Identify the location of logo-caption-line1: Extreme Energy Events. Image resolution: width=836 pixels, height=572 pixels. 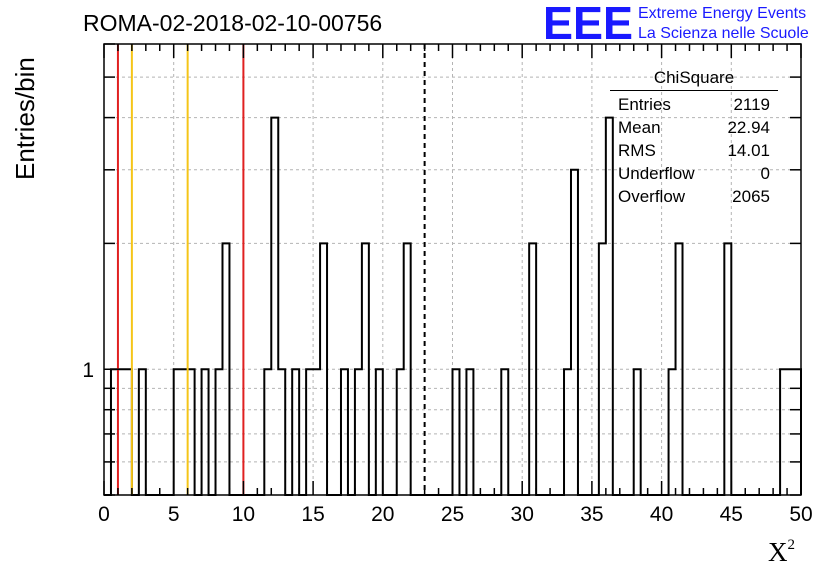
(722, 13).